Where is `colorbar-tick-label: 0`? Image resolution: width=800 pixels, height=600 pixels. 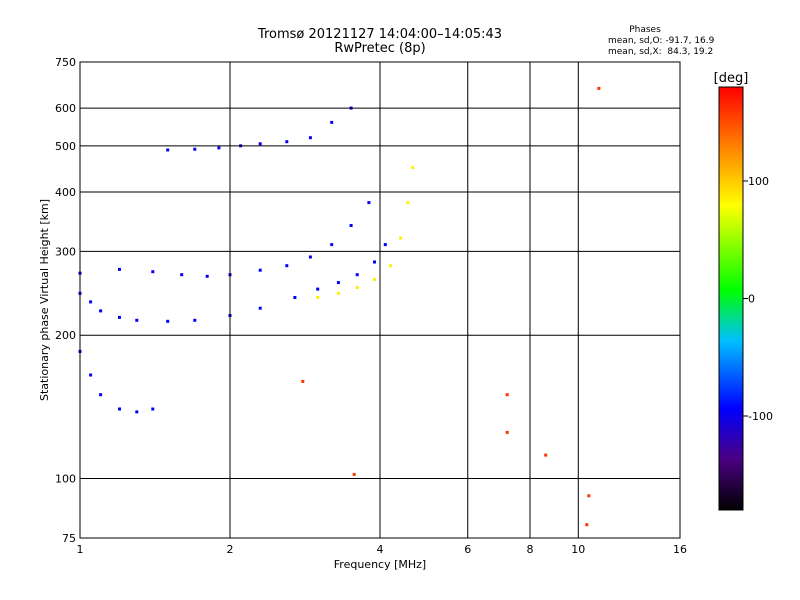 colorbar-tick-label: 0 is located at coordinates (751, 299).